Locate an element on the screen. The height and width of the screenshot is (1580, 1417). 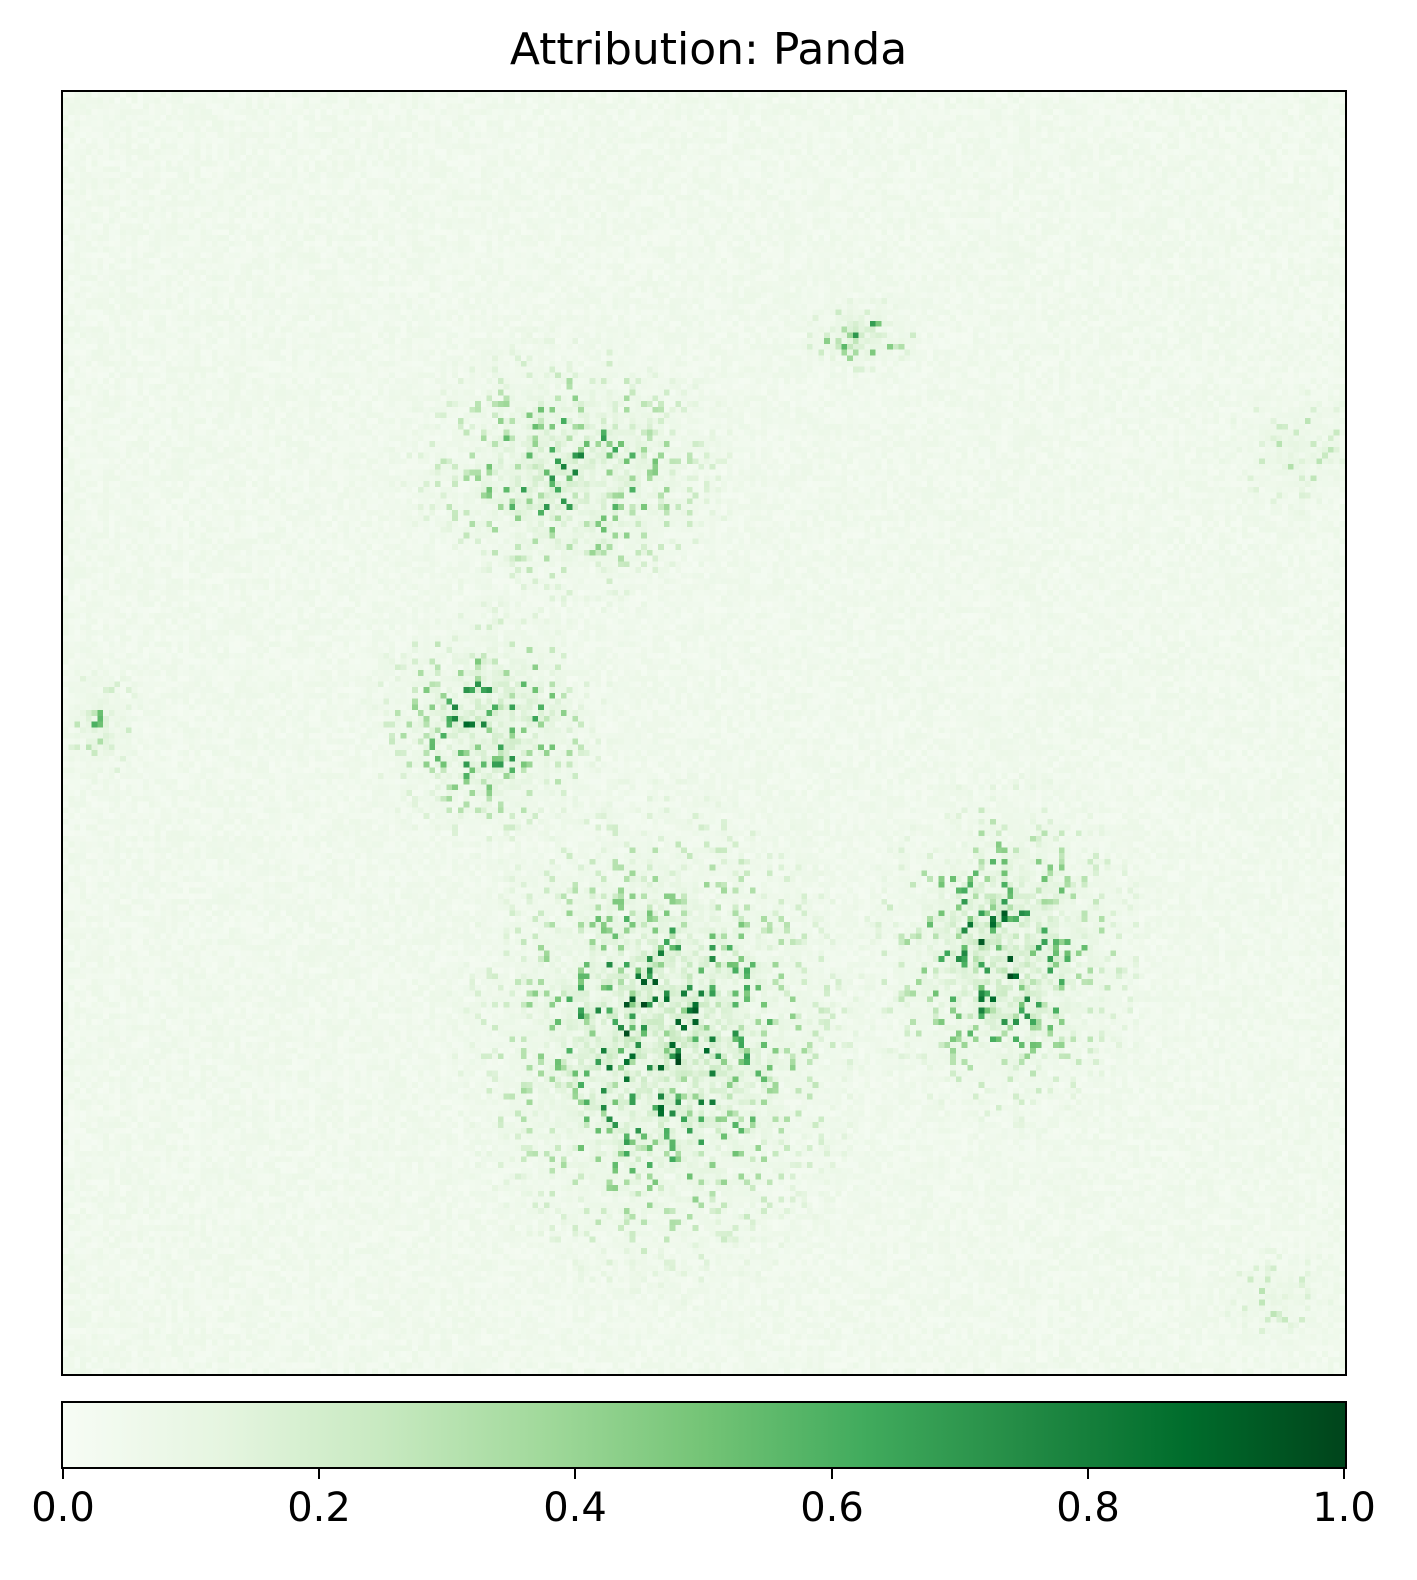
colorbar-tick-label: 0.6 is located at coordinates (832, 1508).